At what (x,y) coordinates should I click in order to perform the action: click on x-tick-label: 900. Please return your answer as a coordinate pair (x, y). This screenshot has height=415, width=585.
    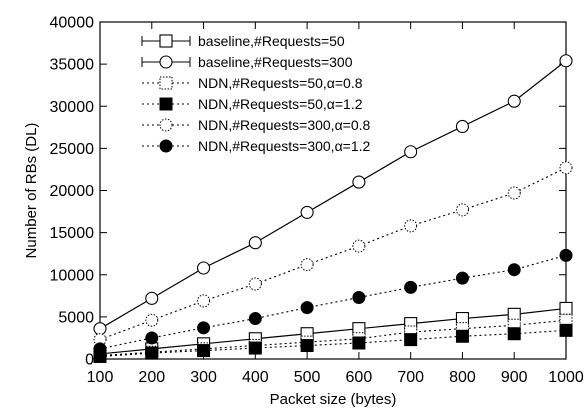
    Looking at the image, I should click on (514, 377).